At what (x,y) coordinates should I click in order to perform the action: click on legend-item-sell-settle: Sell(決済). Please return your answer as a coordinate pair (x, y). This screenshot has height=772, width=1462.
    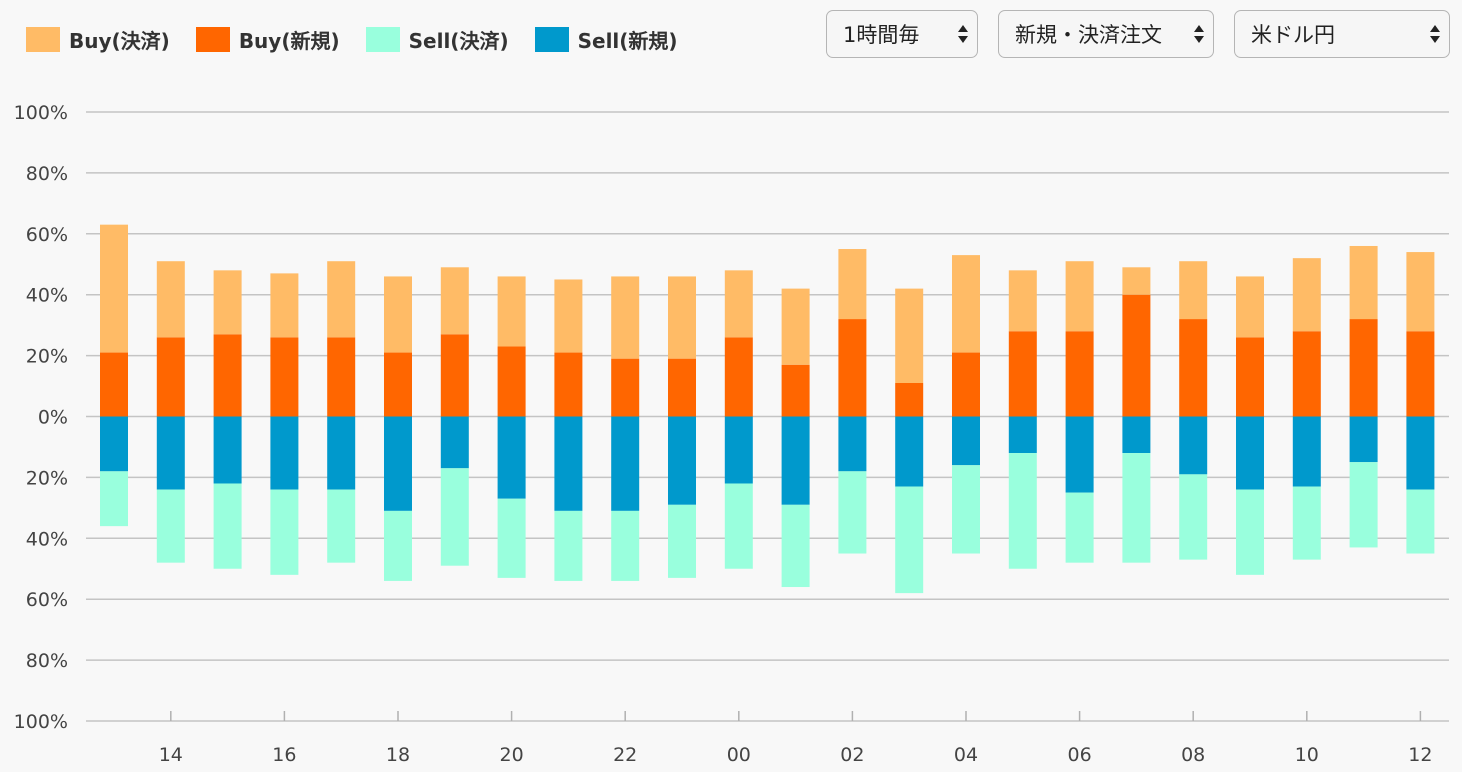
    Looking at the image, I should click on (437, 39).